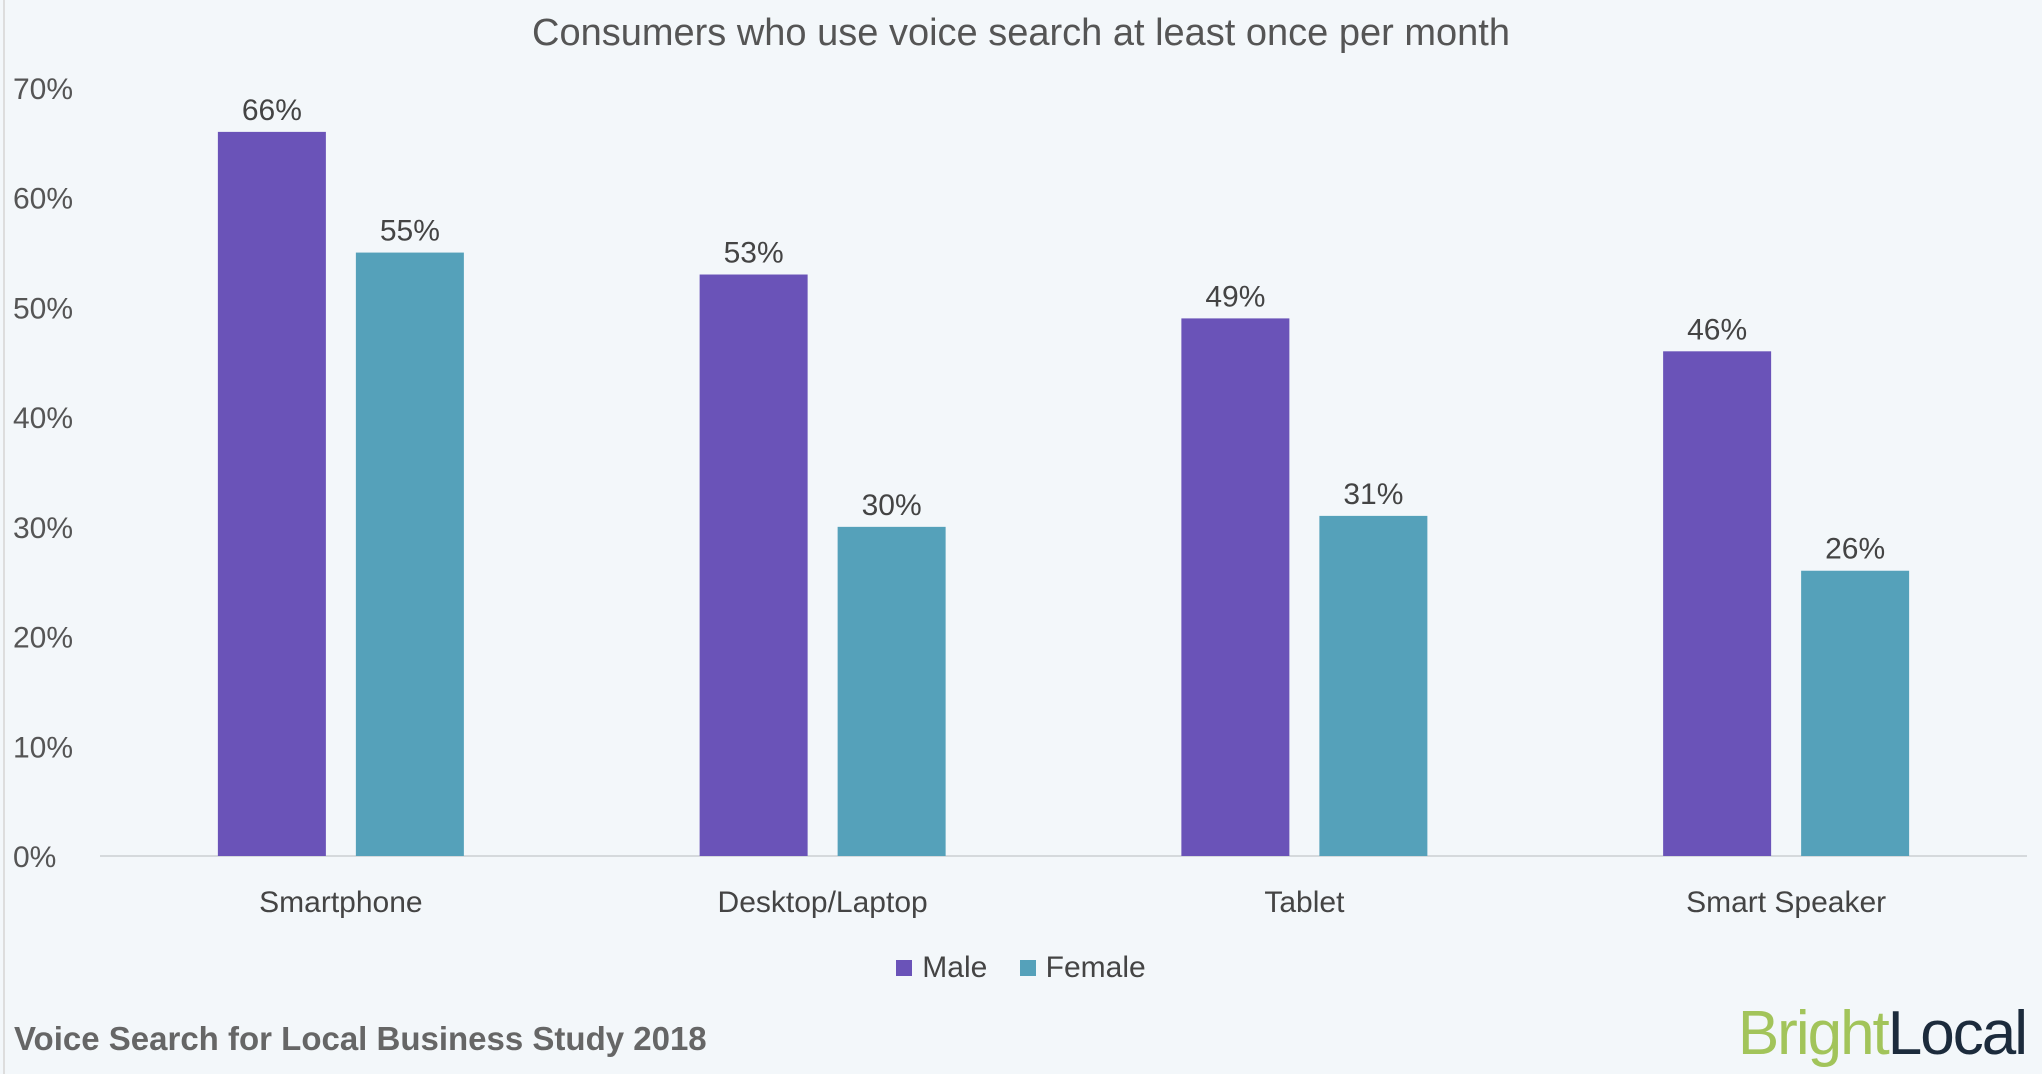 This screenshot has width=2042, height=1074. What do you see at coordinates (904, 968) in the screenshot?
I see `legend-swatch-male` at bounding box center [904, 968].